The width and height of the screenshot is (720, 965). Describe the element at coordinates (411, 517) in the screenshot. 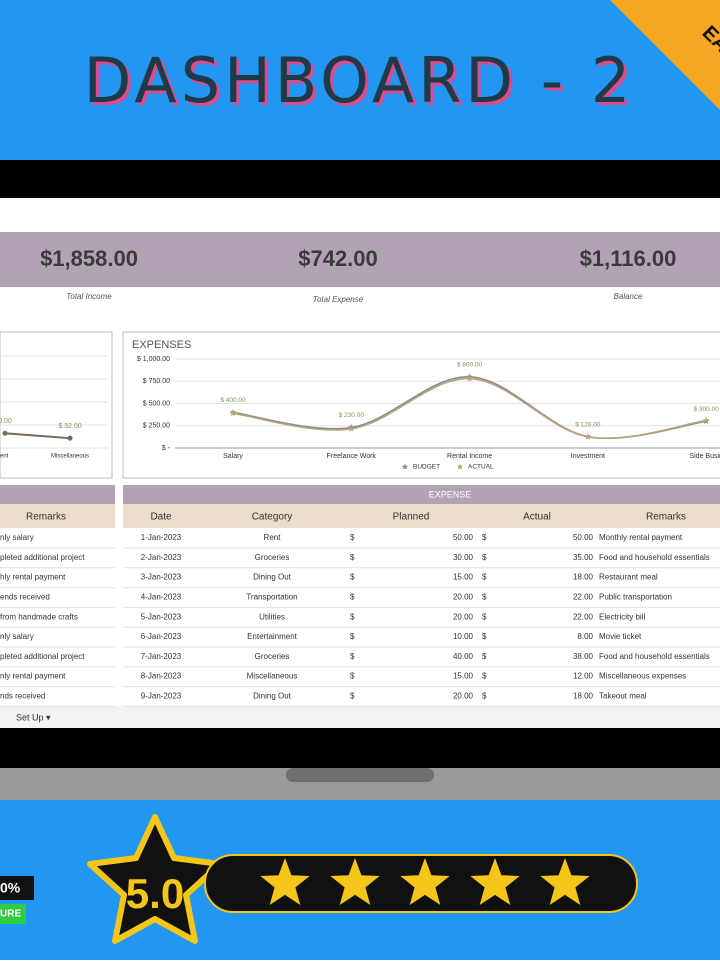

I see `column-header: Planned` at that location.